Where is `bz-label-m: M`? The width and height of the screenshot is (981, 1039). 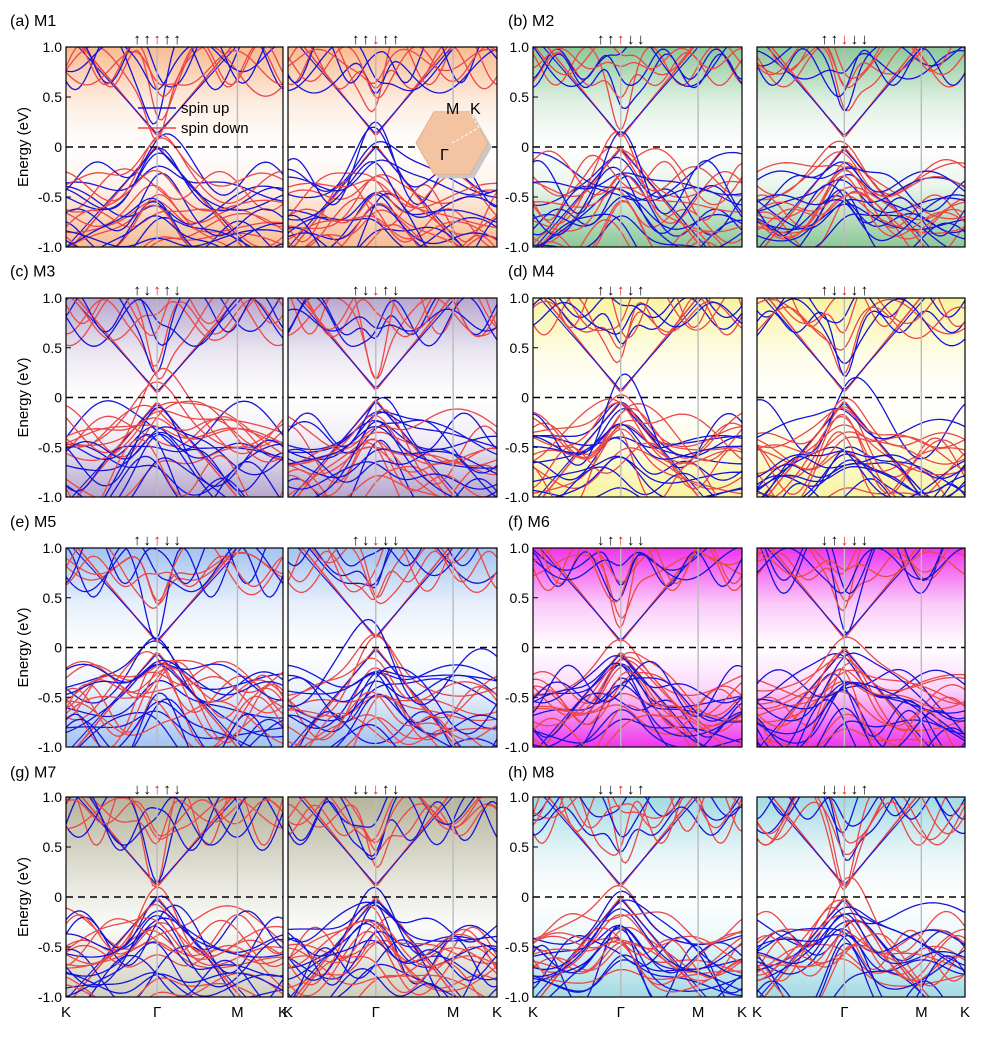 bz-label-m: M is located at coordinates (452, 109).